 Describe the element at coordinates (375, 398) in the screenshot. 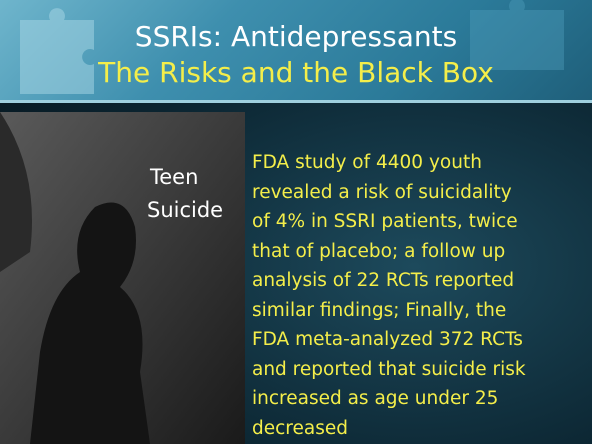

I see `bullet-line: increased as age under 25` at that location.